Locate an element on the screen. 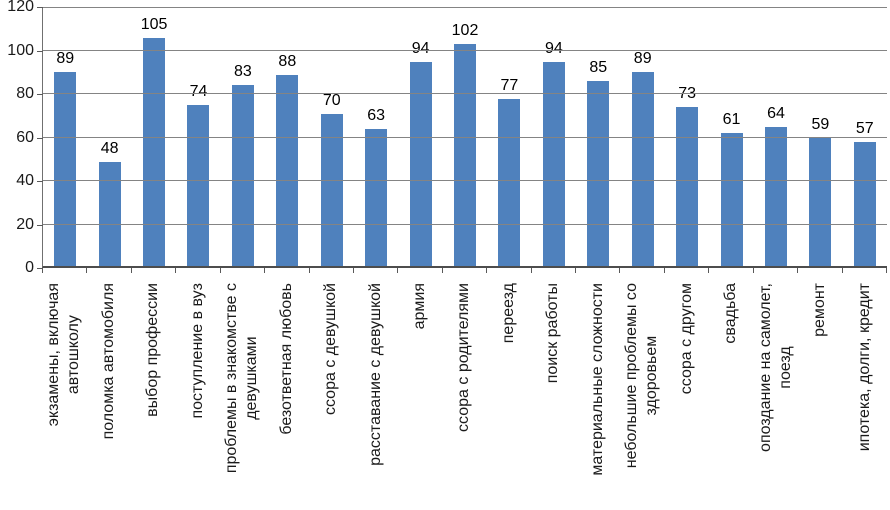 This screenshot has width=890, height=510. bar-экзамены, включая автошколу is located at coordinates (65, 169).